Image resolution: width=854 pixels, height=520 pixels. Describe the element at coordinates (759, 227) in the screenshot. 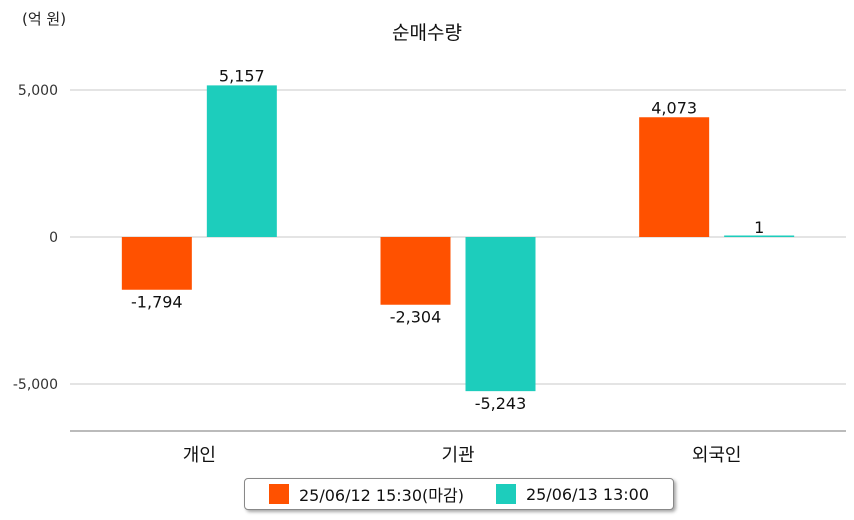

I see `data-label: 1` at that location.